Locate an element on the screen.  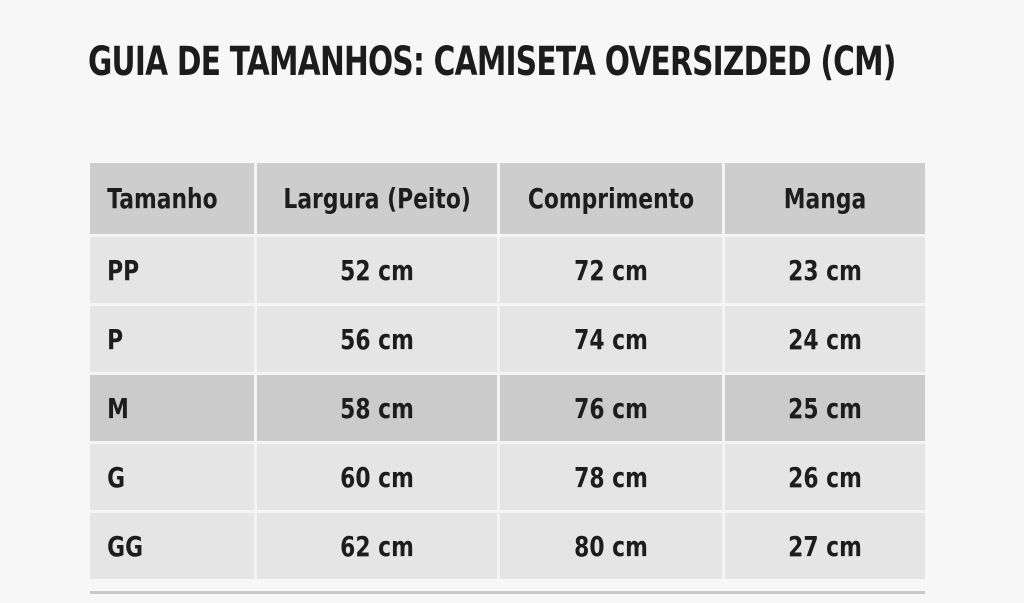
table-row: PP 52 cm 72 cm 23 cm is located at coordinates (507, 271).